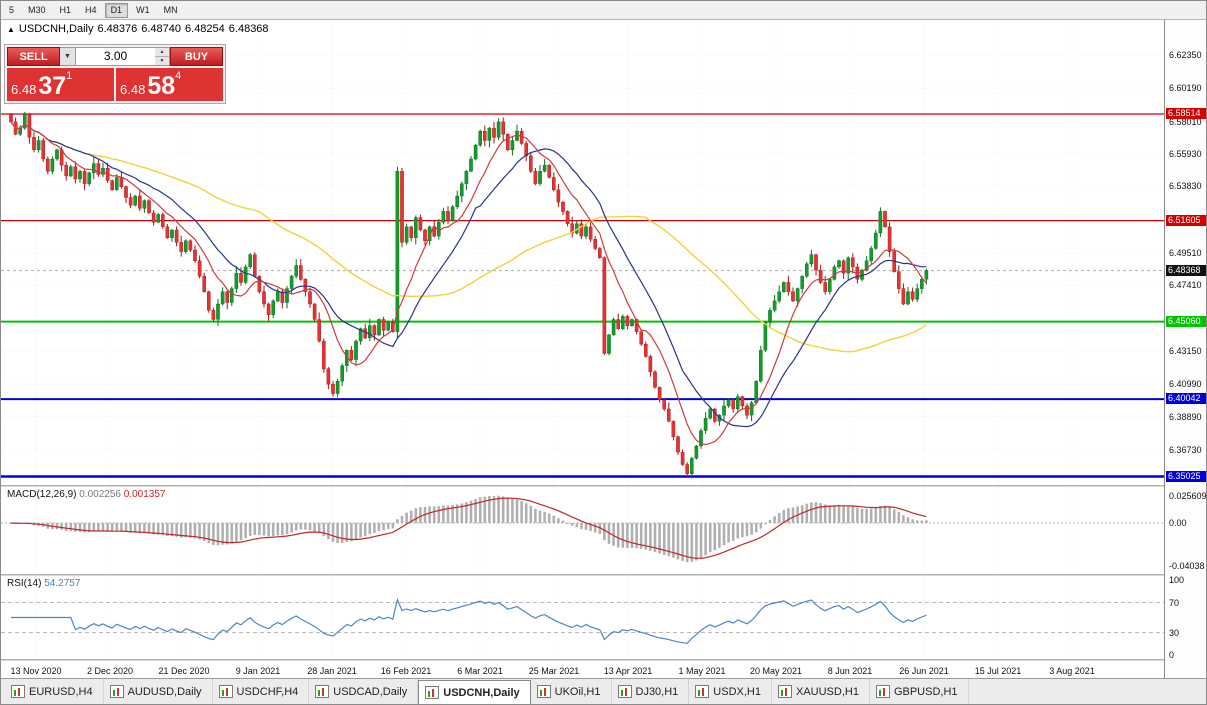 Image resolution: width=1207 pixels, height=705 pixels. Describe the element at coordinates (110, 671) in the screenshot. I see `date-label: 2 Dec 2020` at that location.